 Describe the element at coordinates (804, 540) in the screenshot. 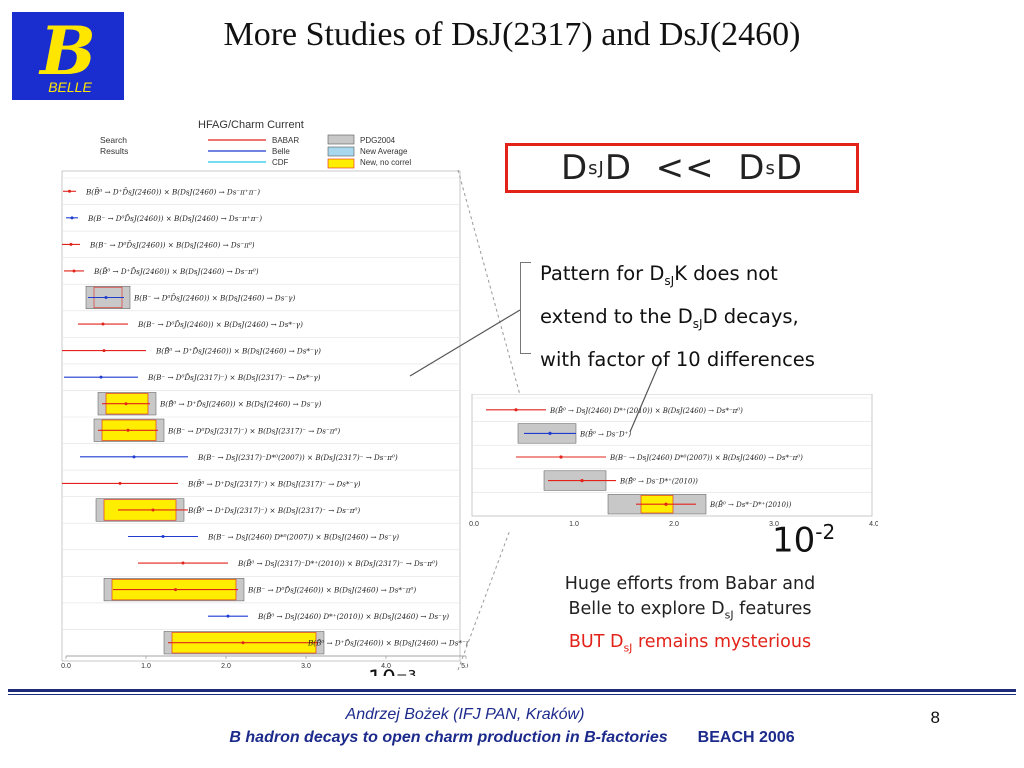

I see `axis-unit-right: 10-2` at that location.